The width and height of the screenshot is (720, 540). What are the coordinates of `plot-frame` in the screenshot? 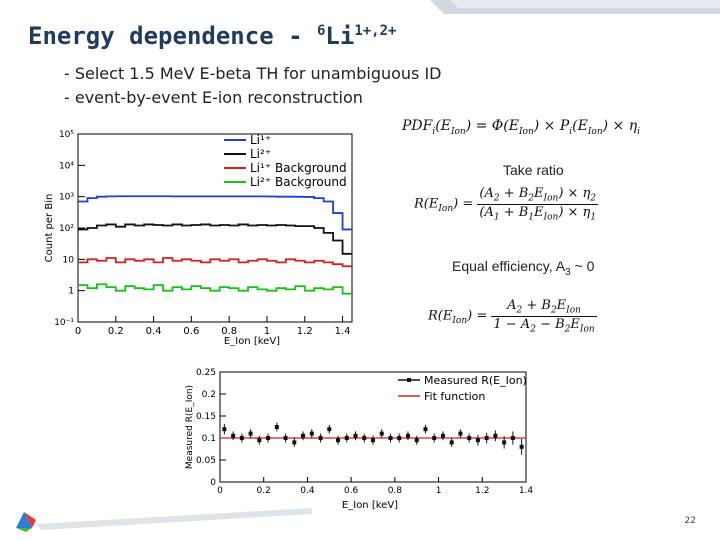 It's located at (373, 427).